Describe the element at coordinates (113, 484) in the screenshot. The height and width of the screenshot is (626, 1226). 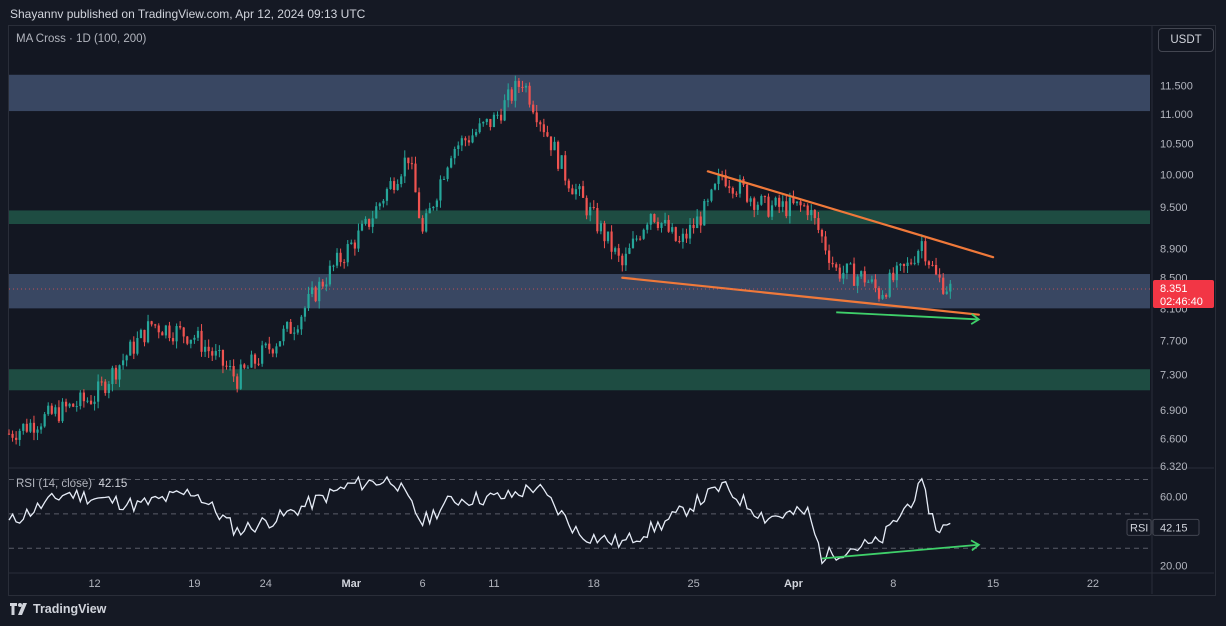
I see `rsi-label-value: 42.15` at that location.